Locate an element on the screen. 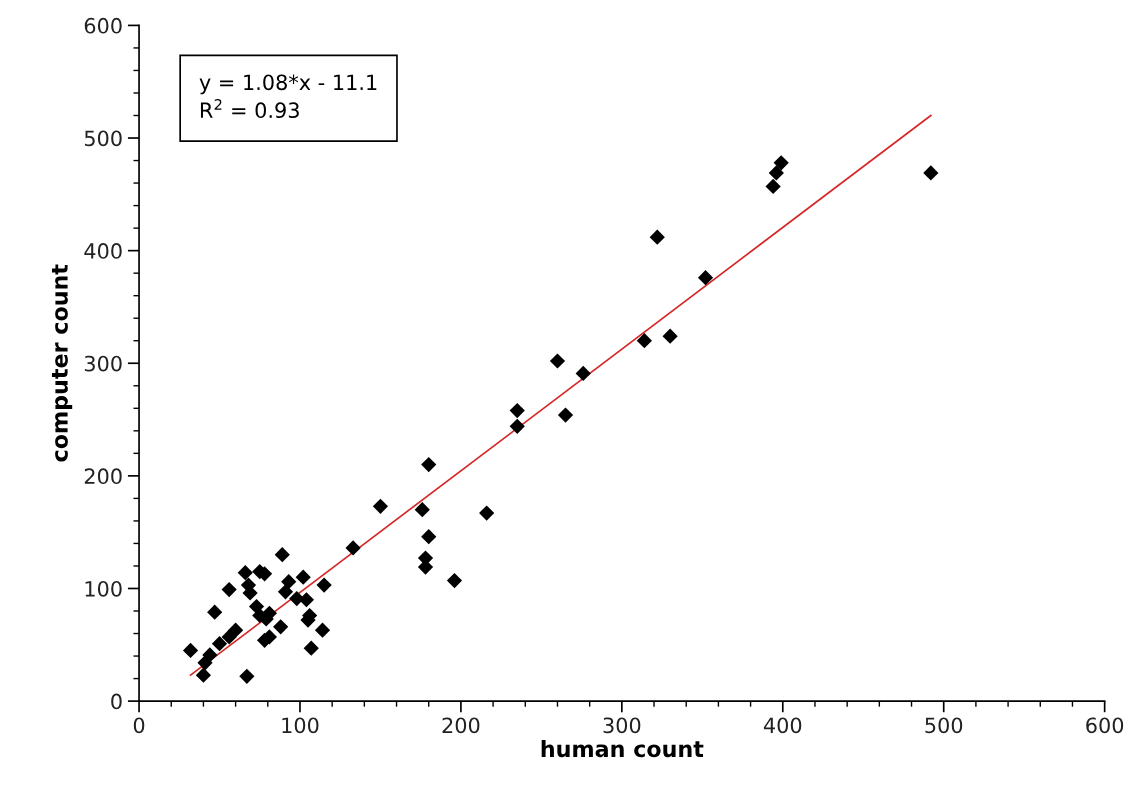 The width and height of the screenshot is (1136, 794). x-axis-title: human count is located at coordinates (622, 749).